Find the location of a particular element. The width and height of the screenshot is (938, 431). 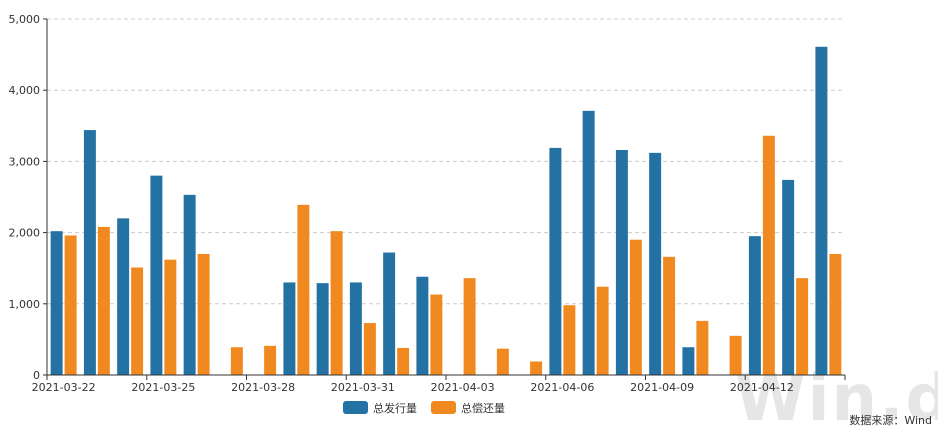

y-tick-label: 1,000 is located at coordinates (25, 304).